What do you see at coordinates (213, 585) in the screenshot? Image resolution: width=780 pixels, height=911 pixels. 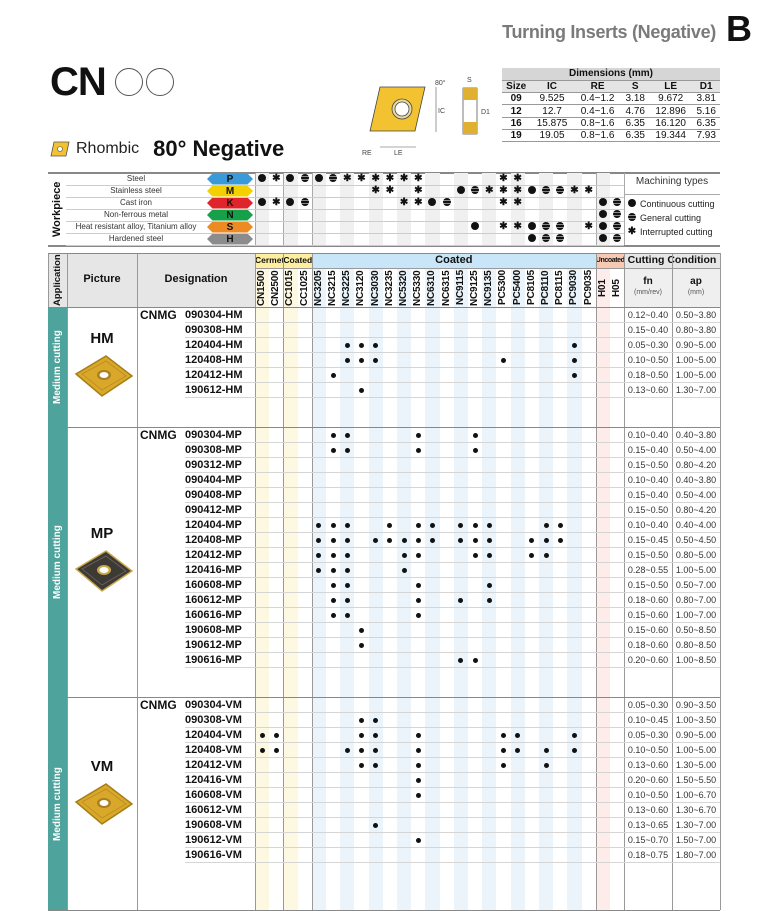 I see `designation: 160608-MP` at bounding box center [213, 585].